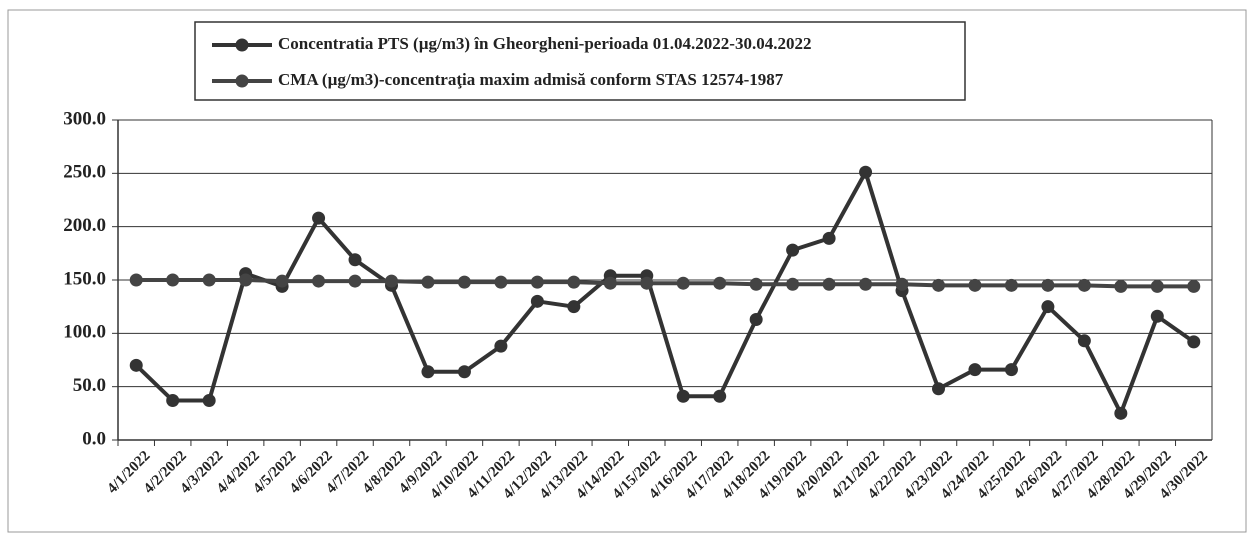 This screenshot has width=1254, height=540. I want to click on y-tick-label: 100.0, so click(84, 332).